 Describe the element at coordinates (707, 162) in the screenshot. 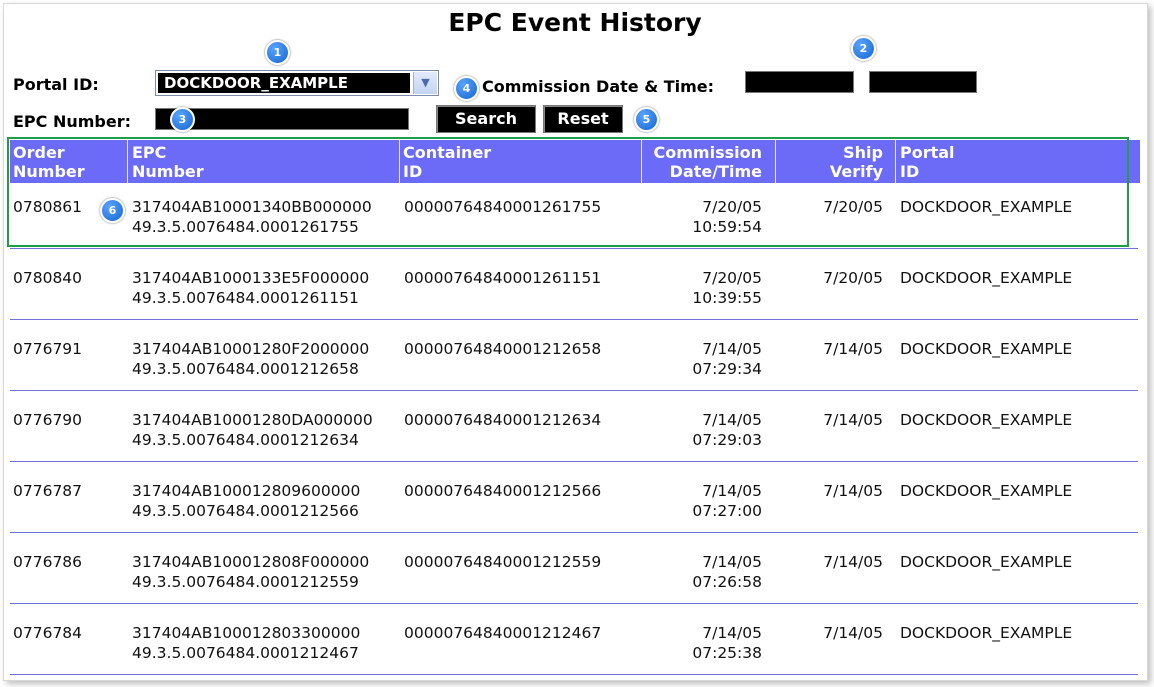

I see `header-commission-date-time: Commission Date/Time` at that location.